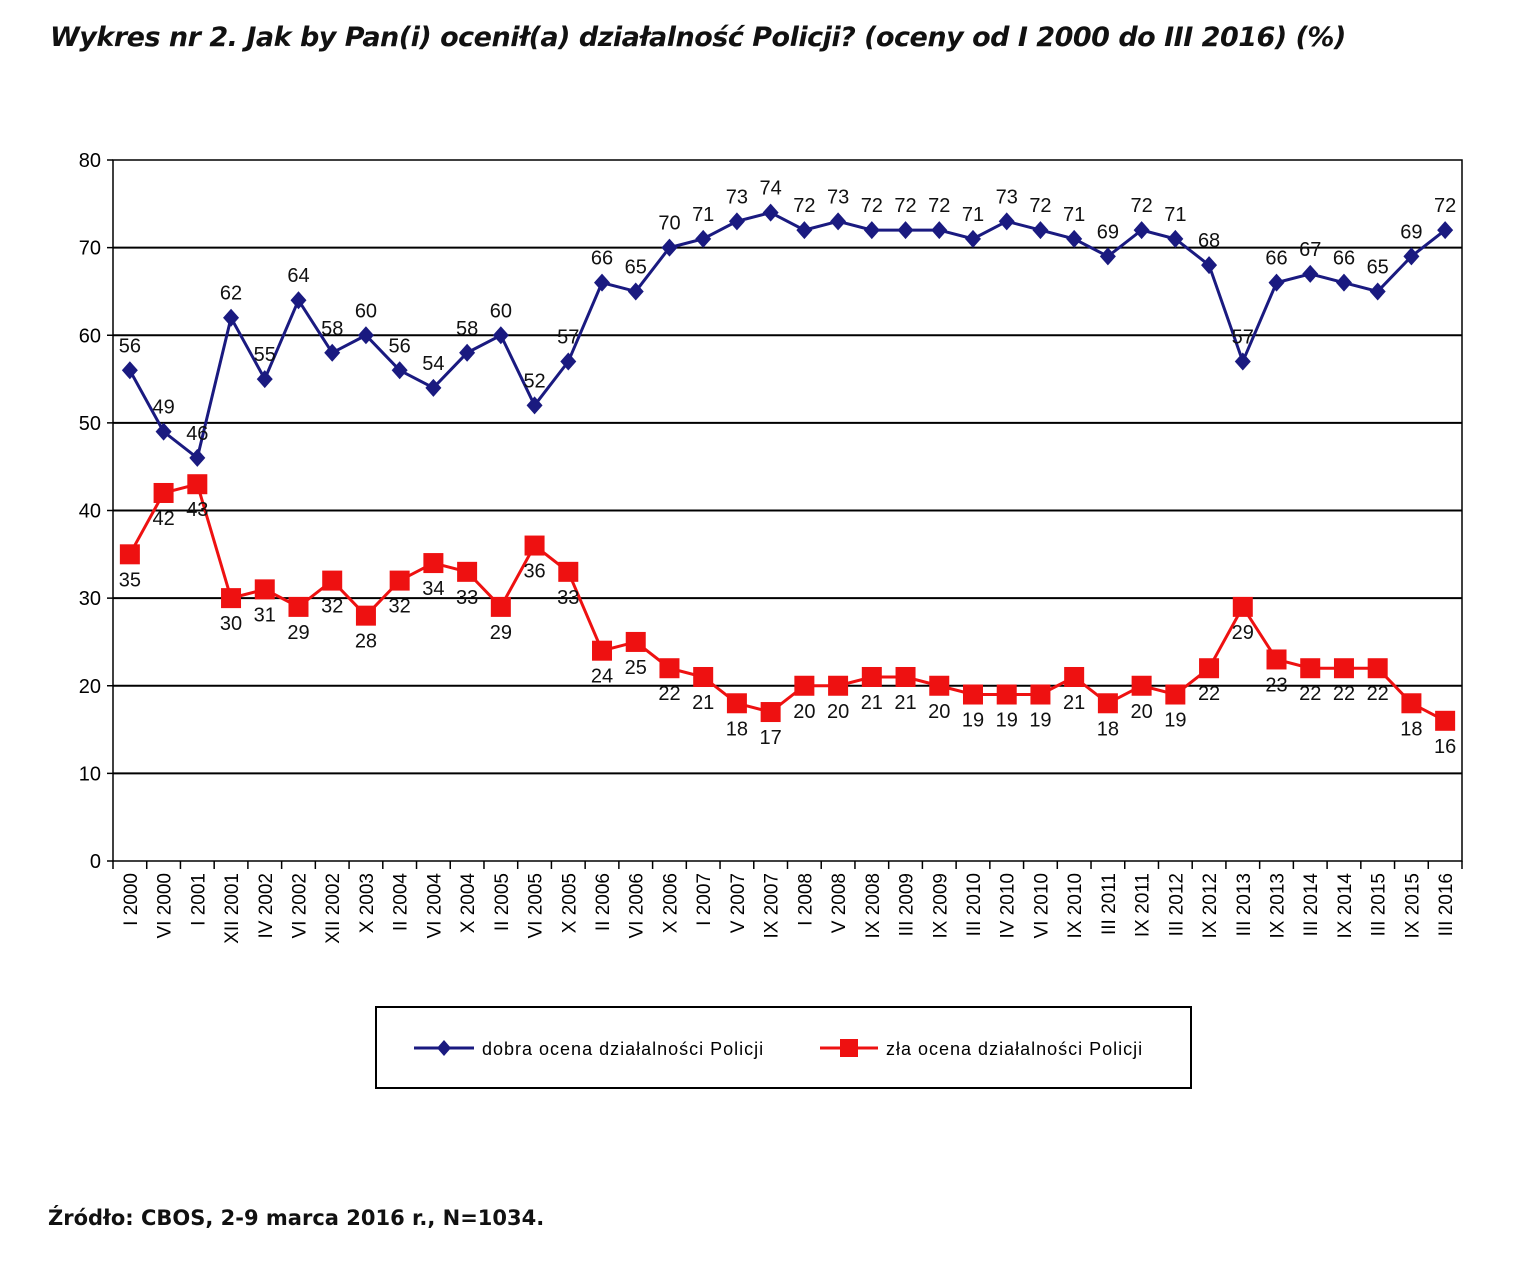  I want to click on x-tick-label: X 2006, so click(670, 903).